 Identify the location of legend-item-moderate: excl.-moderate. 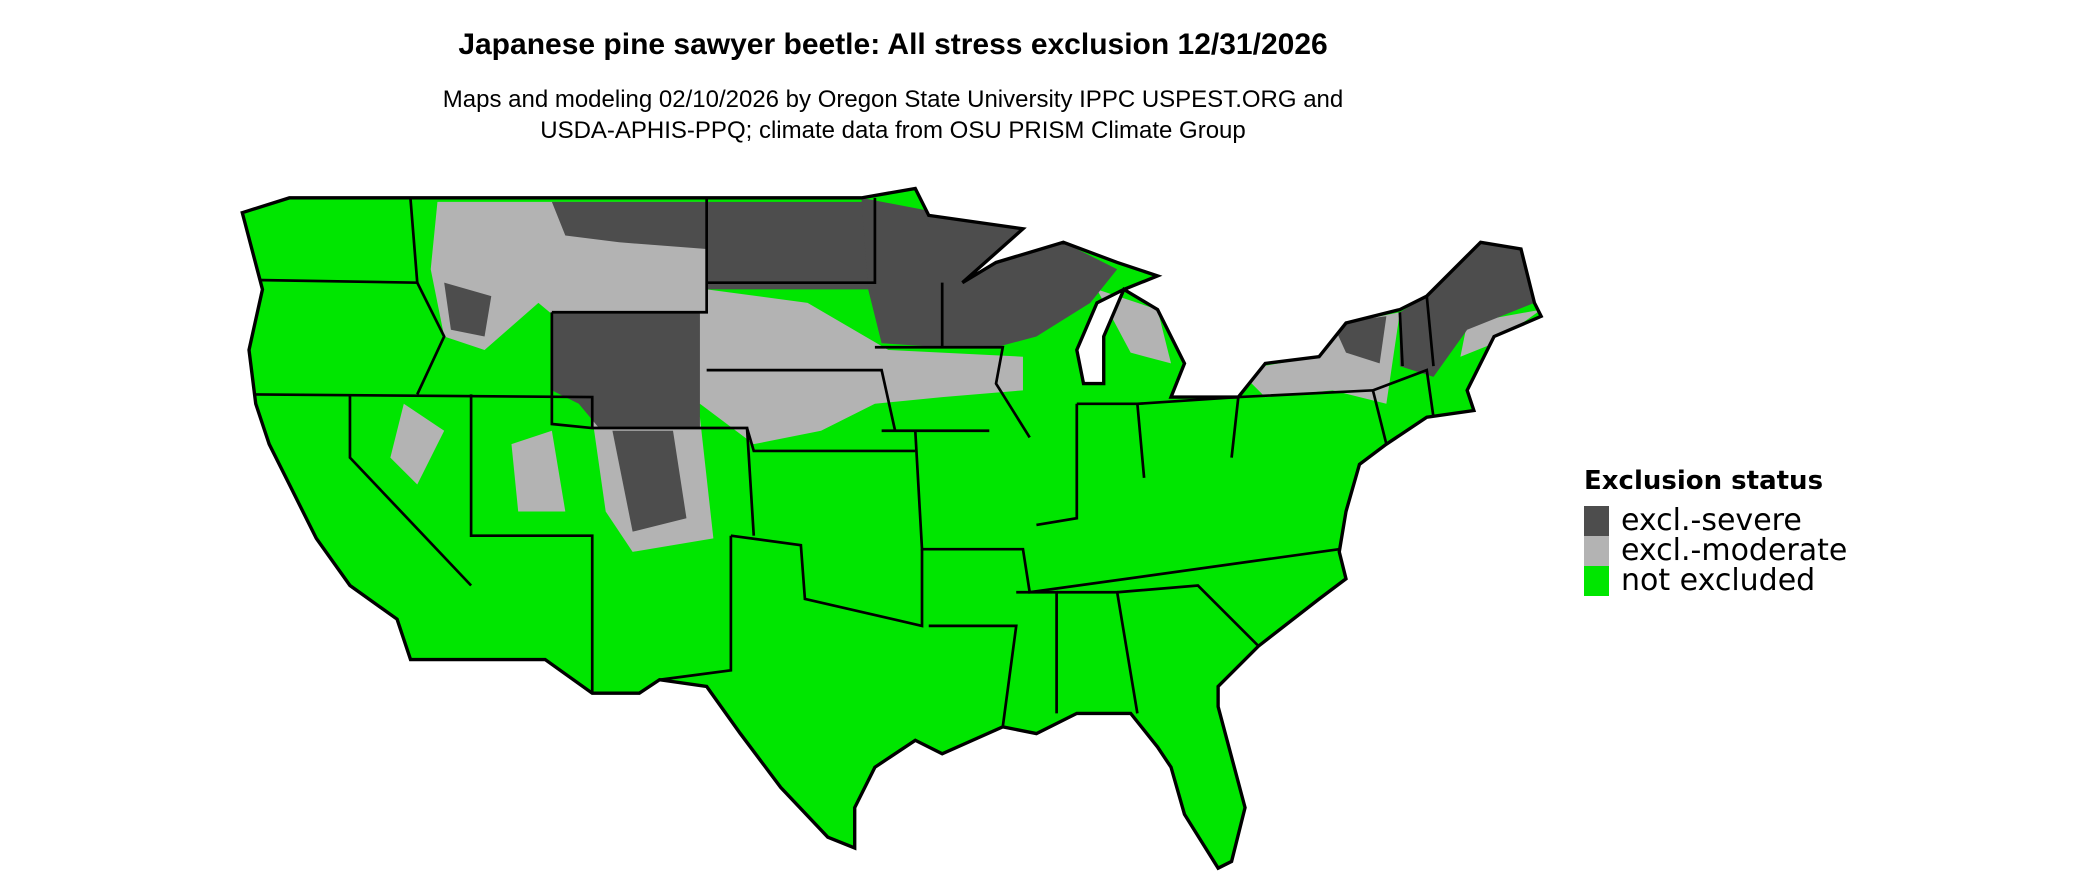
(1715, 551).